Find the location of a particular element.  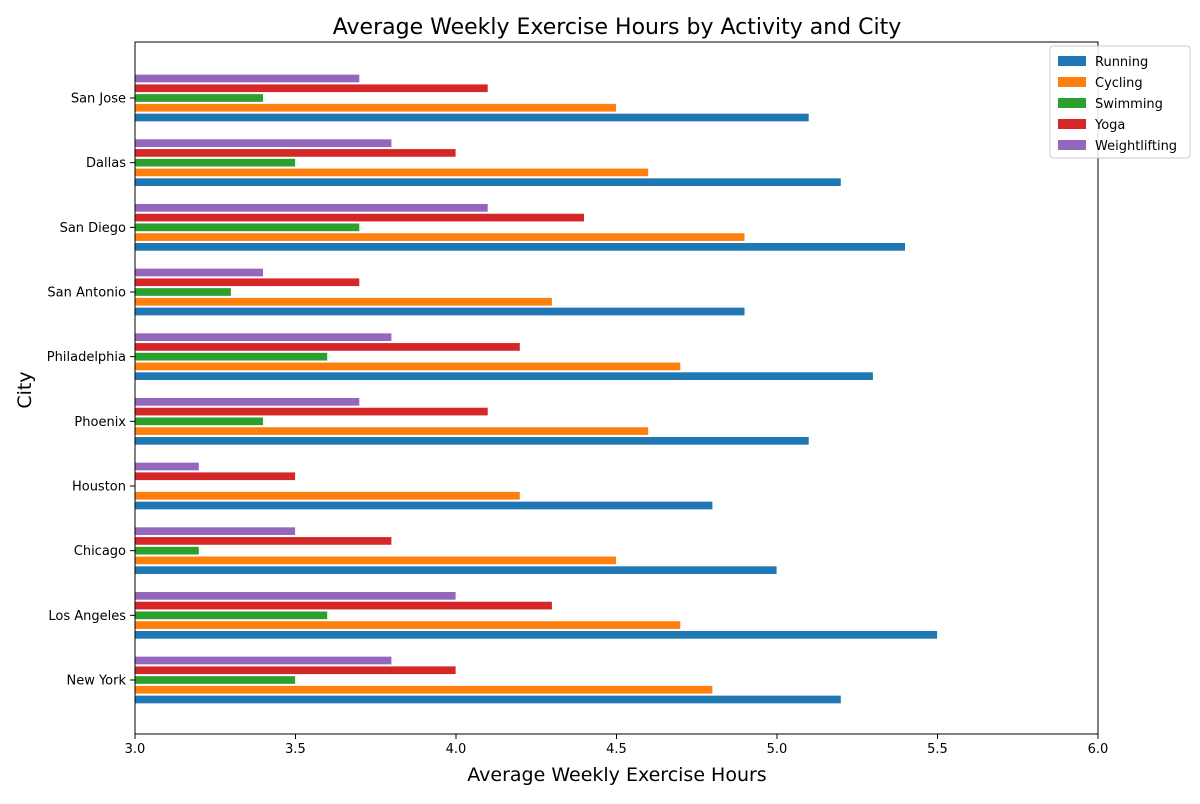

x-tick-label: 3.5 is located at coordinates (295, 749).